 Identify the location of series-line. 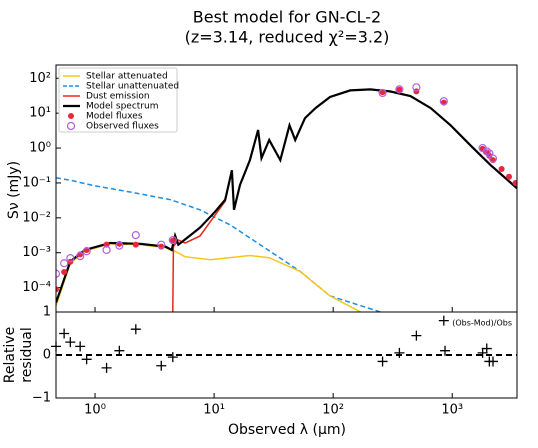
(208, 277).